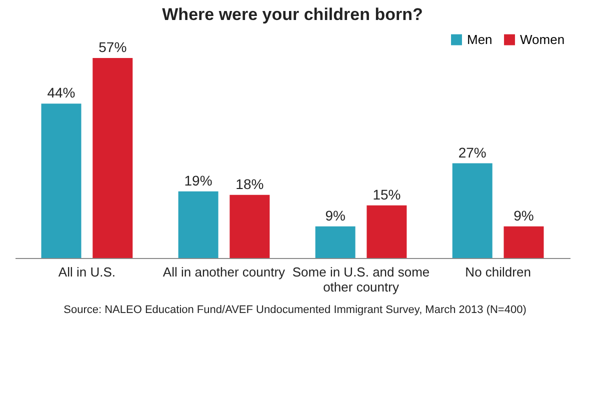  Describe the element at coordinates (386, 194) in the screenshot. I see `data-label: 15%` at that location.